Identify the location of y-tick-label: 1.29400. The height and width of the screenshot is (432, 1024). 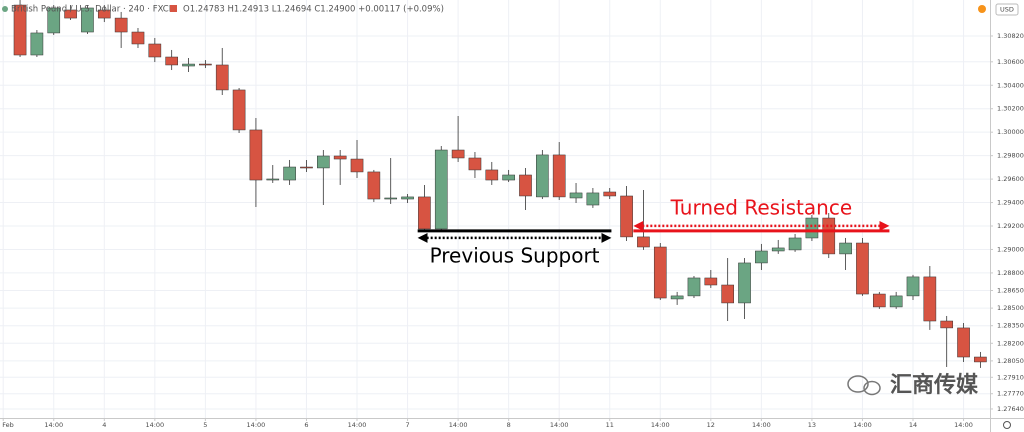
(1010, 203).